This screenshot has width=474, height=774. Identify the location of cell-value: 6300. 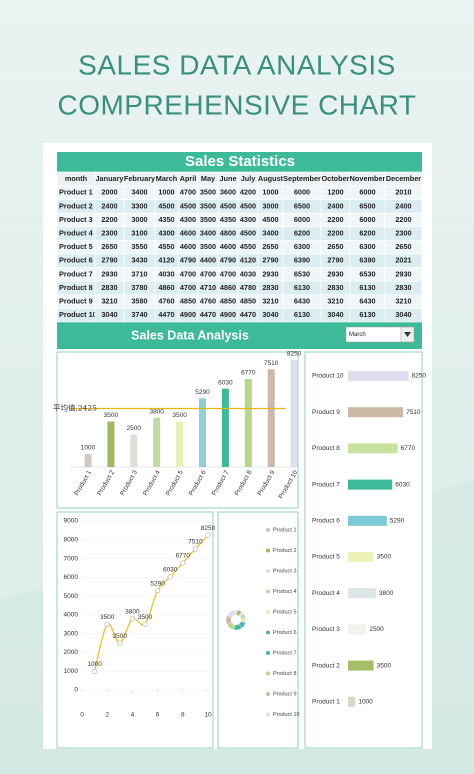
(302, 246).